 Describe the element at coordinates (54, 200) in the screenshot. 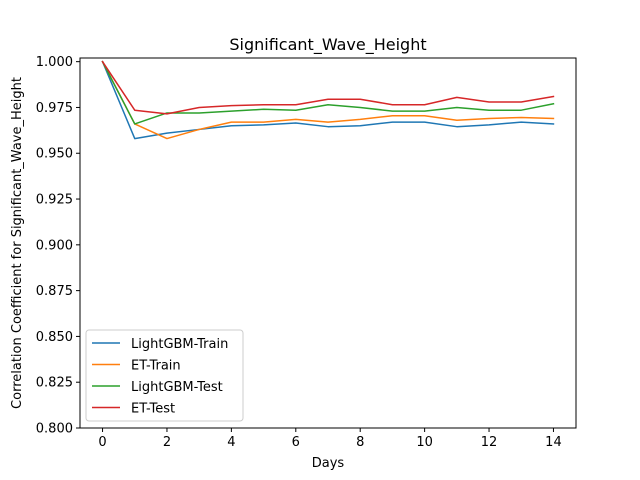

I see `y-tick-label: 0.925` at that location.